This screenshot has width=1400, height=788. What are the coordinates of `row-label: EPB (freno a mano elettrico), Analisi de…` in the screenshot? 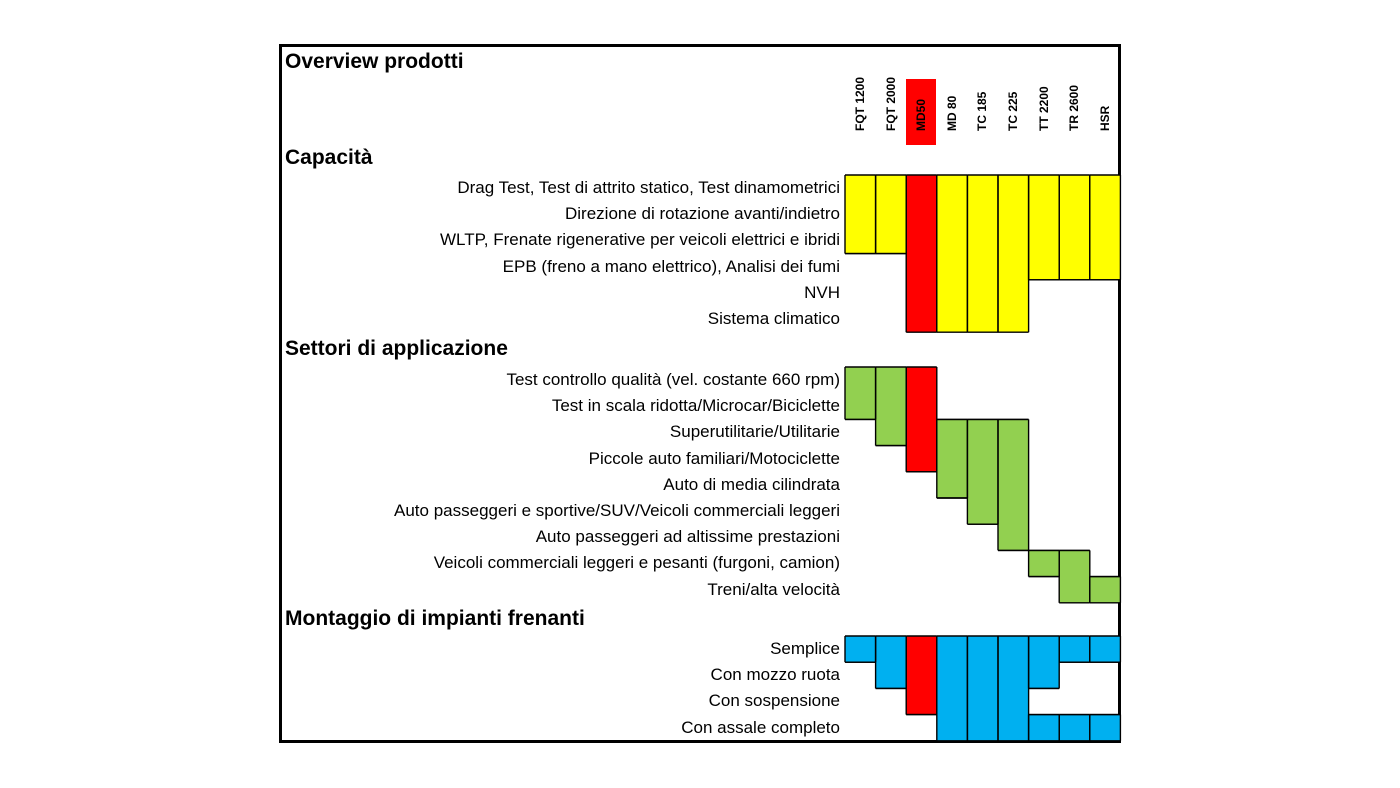 It's located at (671, 266).